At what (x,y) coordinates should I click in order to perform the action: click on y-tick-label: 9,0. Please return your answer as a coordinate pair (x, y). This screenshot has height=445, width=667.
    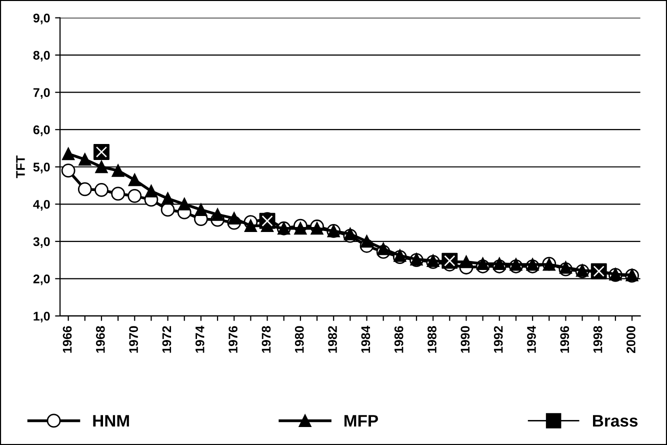
    Looking at the image, I should click on (41, 19).